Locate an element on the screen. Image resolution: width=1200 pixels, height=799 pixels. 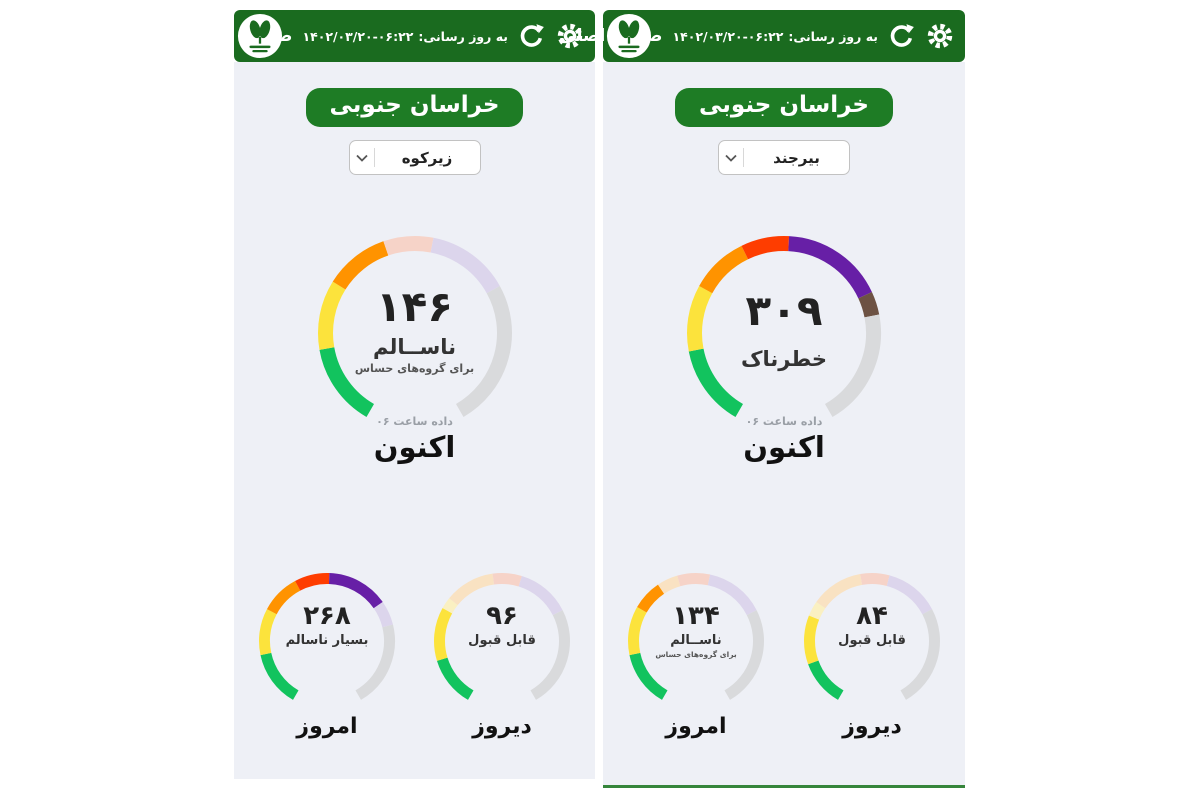
city-dropdown-value: بیرجند is located at coordinates (796, 157).